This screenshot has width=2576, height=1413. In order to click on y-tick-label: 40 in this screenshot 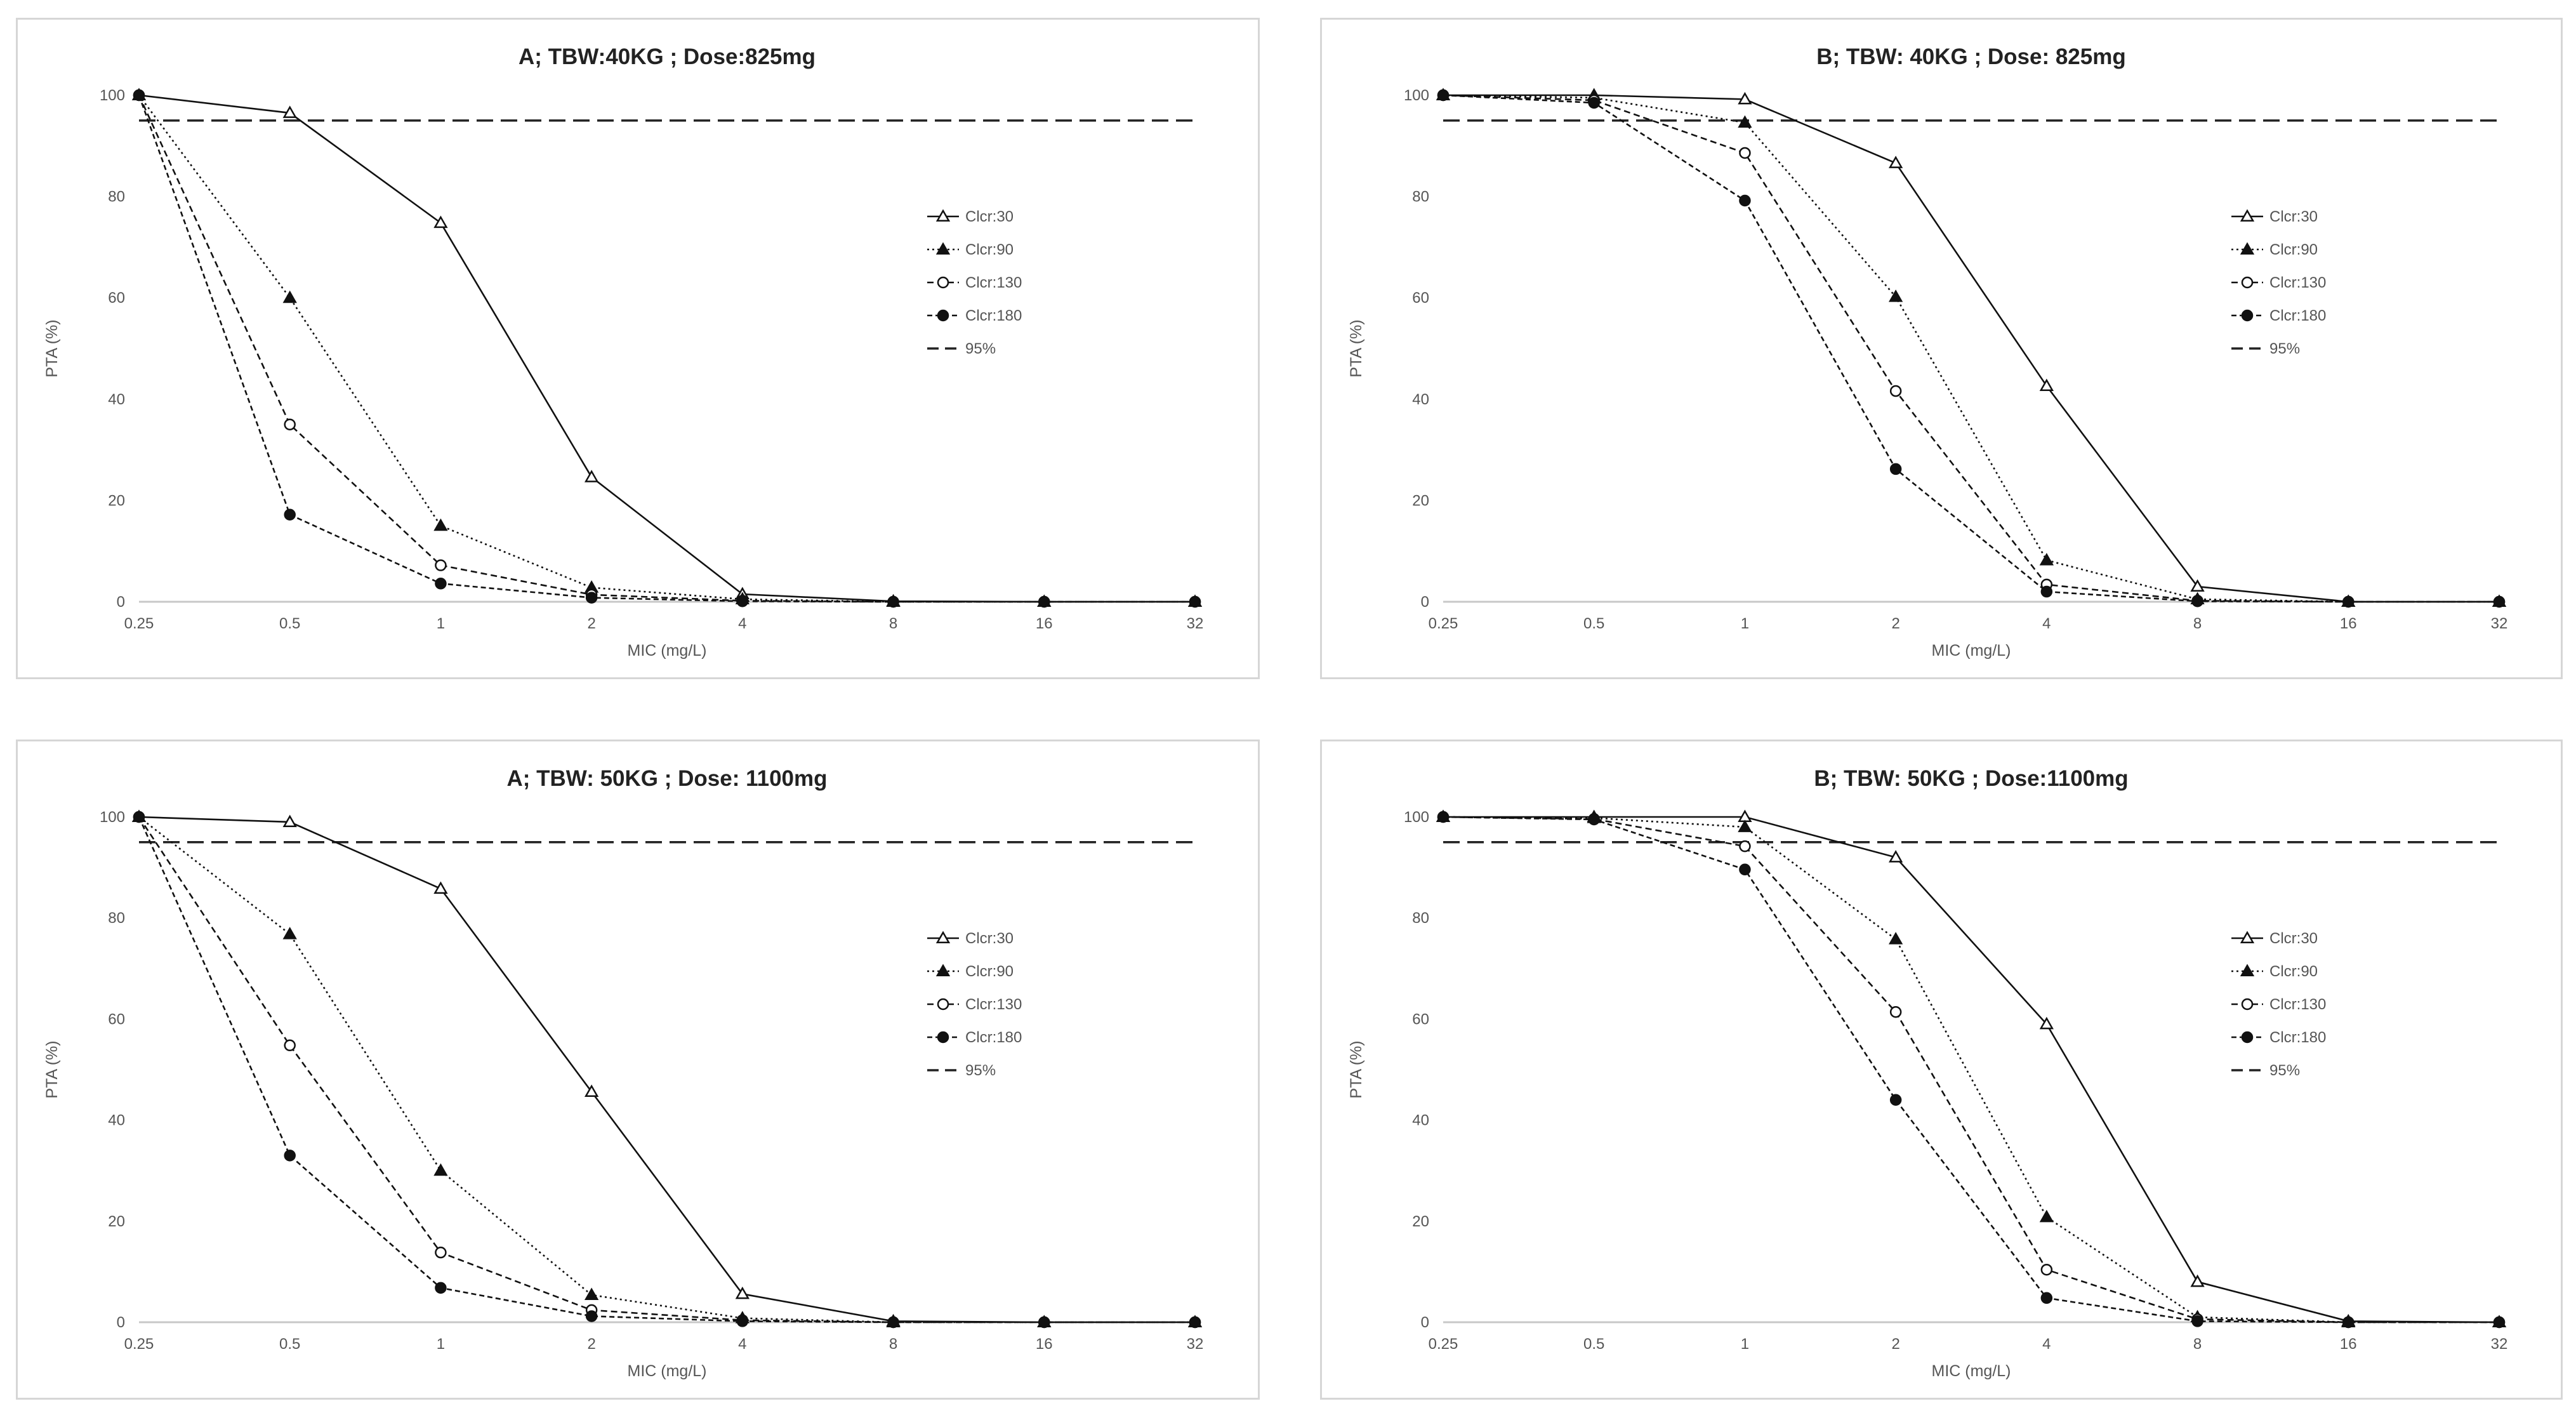, I will do `click(116, 400)`.